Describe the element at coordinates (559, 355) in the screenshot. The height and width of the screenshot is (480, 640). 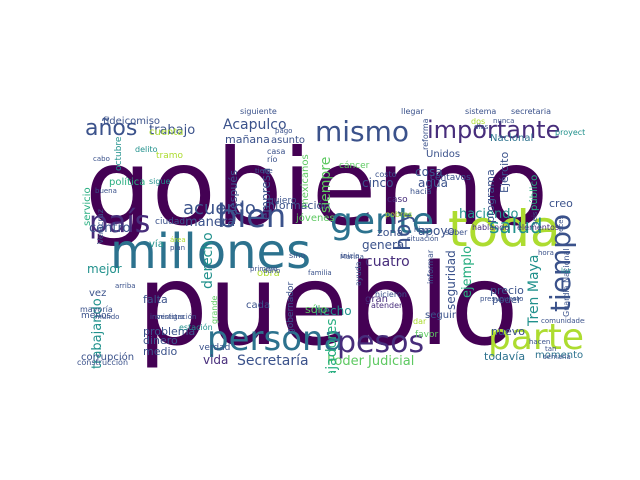
I see `cloud-word: momento` at that location.